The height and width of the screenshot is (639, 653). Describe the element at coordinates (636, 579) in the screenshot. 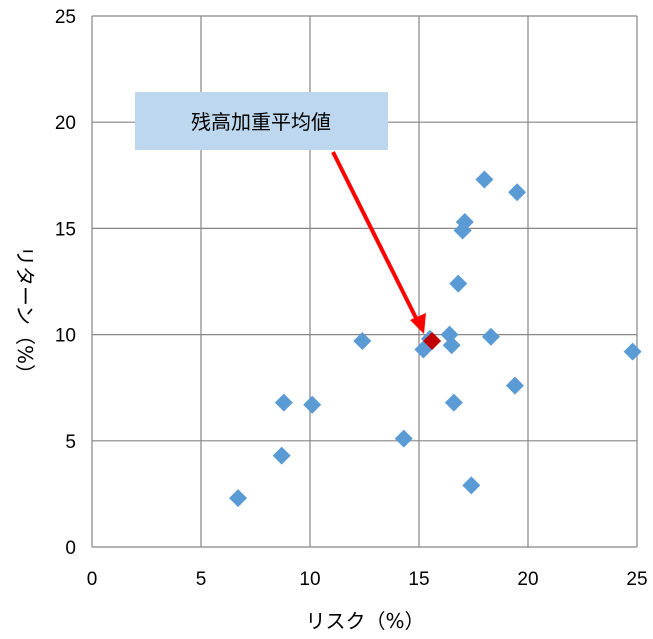

I see `x-tick-label: 25` at that location.